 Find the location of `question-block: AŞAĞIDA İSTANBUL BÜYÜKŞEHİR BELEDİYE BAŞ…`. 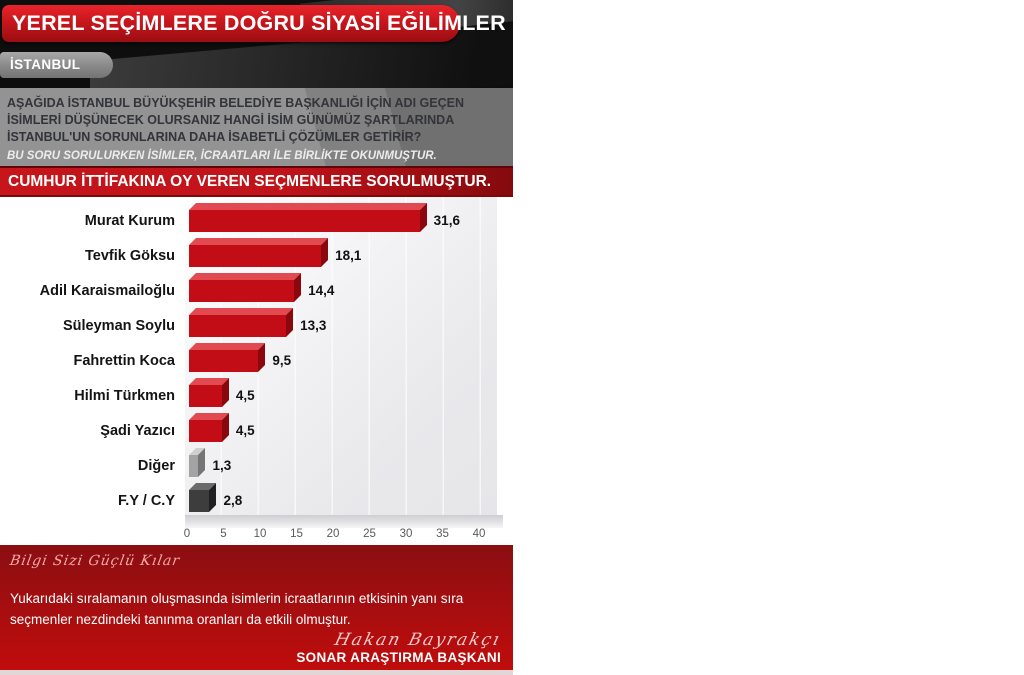

question-block: AŞAĞIDA İSTANBUL BÜYÜKŞEHİR BELEDİYE BAŞ… is located at coordinates (256, 127).